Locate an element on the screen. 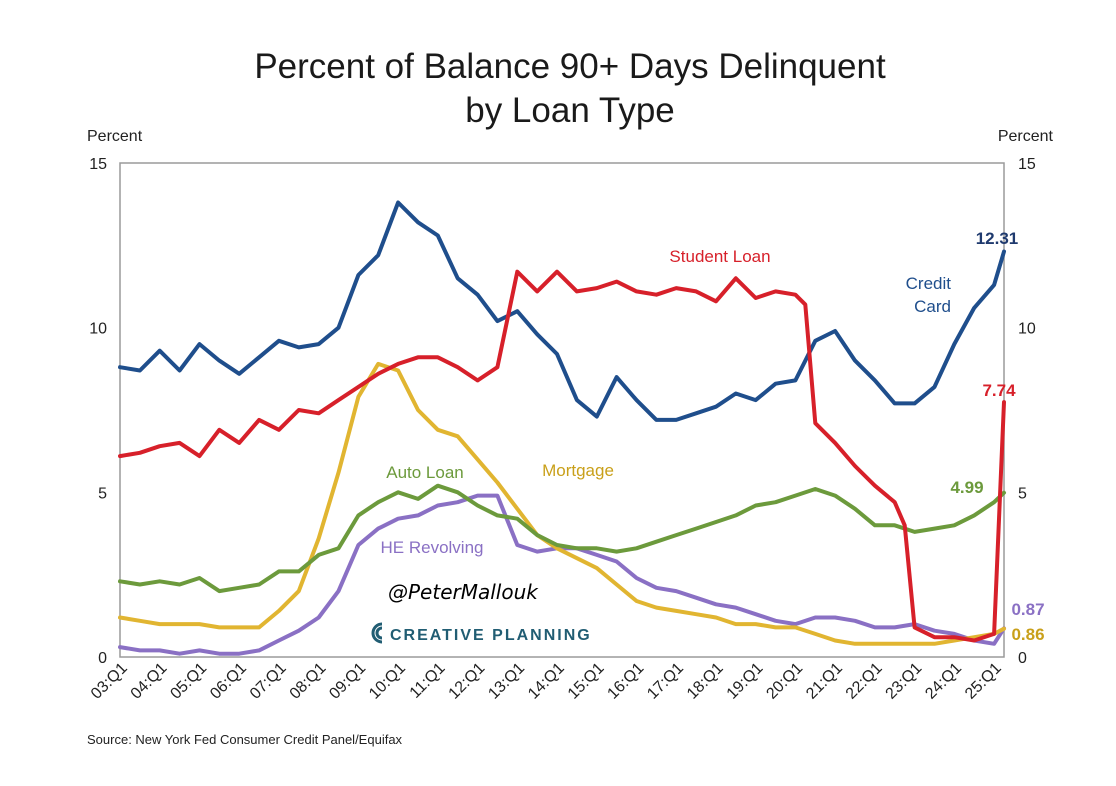 The width and height of the screenshot is (1116, 786). watermark-handle: @PeterMallouk is located at coordinates (463, 592).